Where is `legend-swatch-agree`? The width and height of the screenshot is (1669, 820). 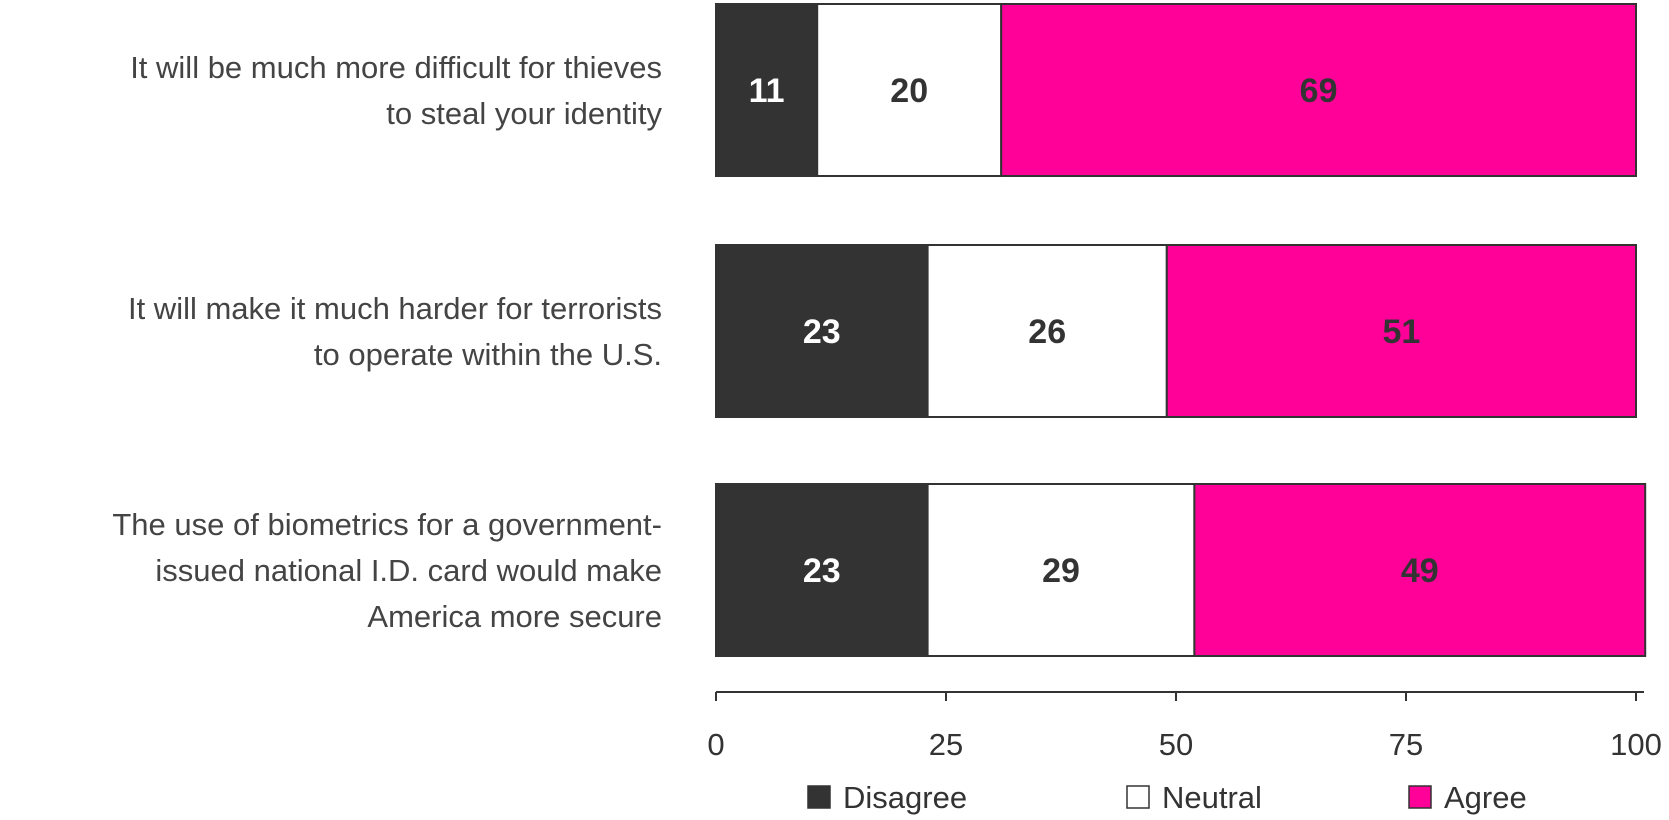
legend-swatch-agree is located at coordinates (1420, 797).